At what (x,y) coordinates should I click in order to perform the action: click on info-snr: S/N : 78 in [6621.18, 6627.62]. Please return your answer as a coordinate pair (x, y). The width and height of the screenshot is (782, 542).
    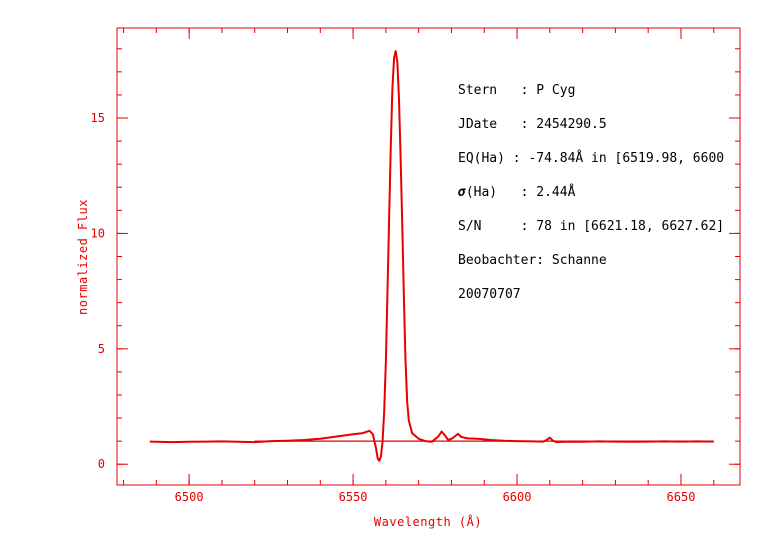
    Looking at the image, I should click on (591, 226).